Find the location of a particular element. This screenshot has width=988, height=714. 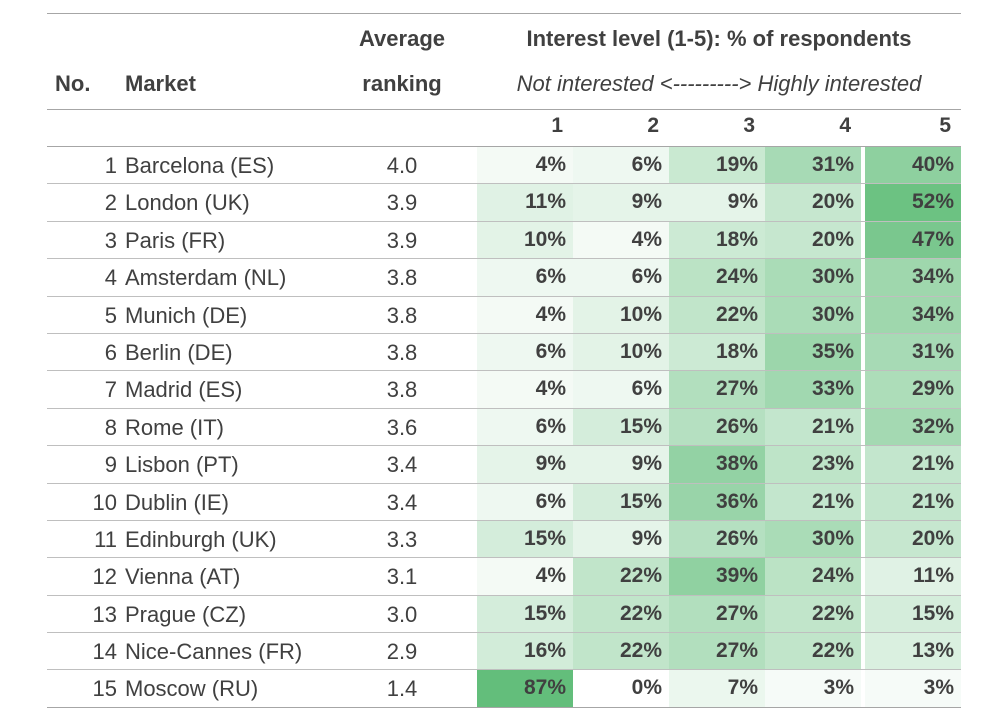

table-row: 5 Munich (DE) 3.8 4% 10% 22% 30% 34% is located at coordinates (504, 315).